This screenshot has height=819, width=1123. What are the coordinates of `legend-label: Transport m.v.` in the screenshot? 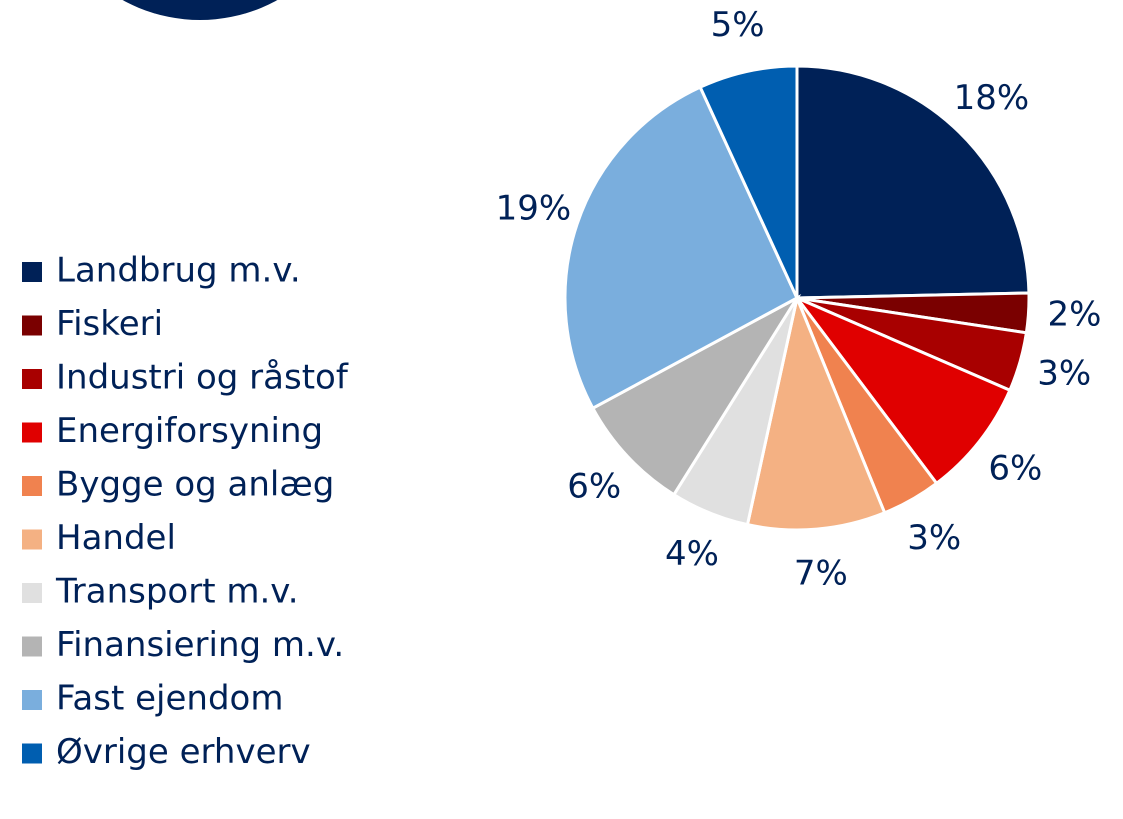 It's located at (177, 592).